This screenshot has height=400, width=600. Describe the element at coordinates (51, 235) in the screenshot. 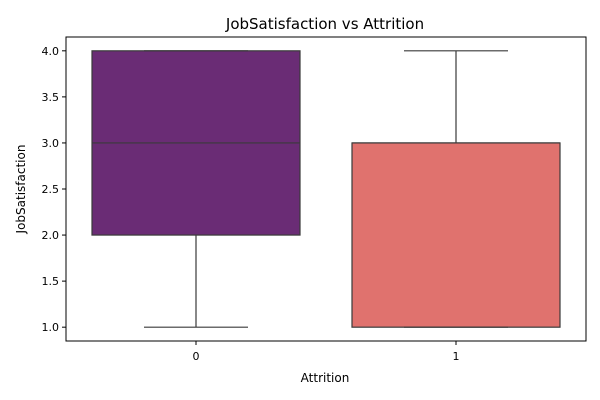

I see `y-tick-label: 2.0` at that location.